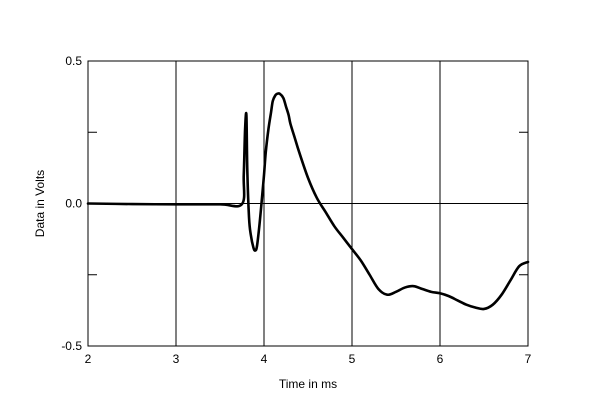  I want to click on y-tick-labels: -0.5 0.0 0.5, so click(71, 203).